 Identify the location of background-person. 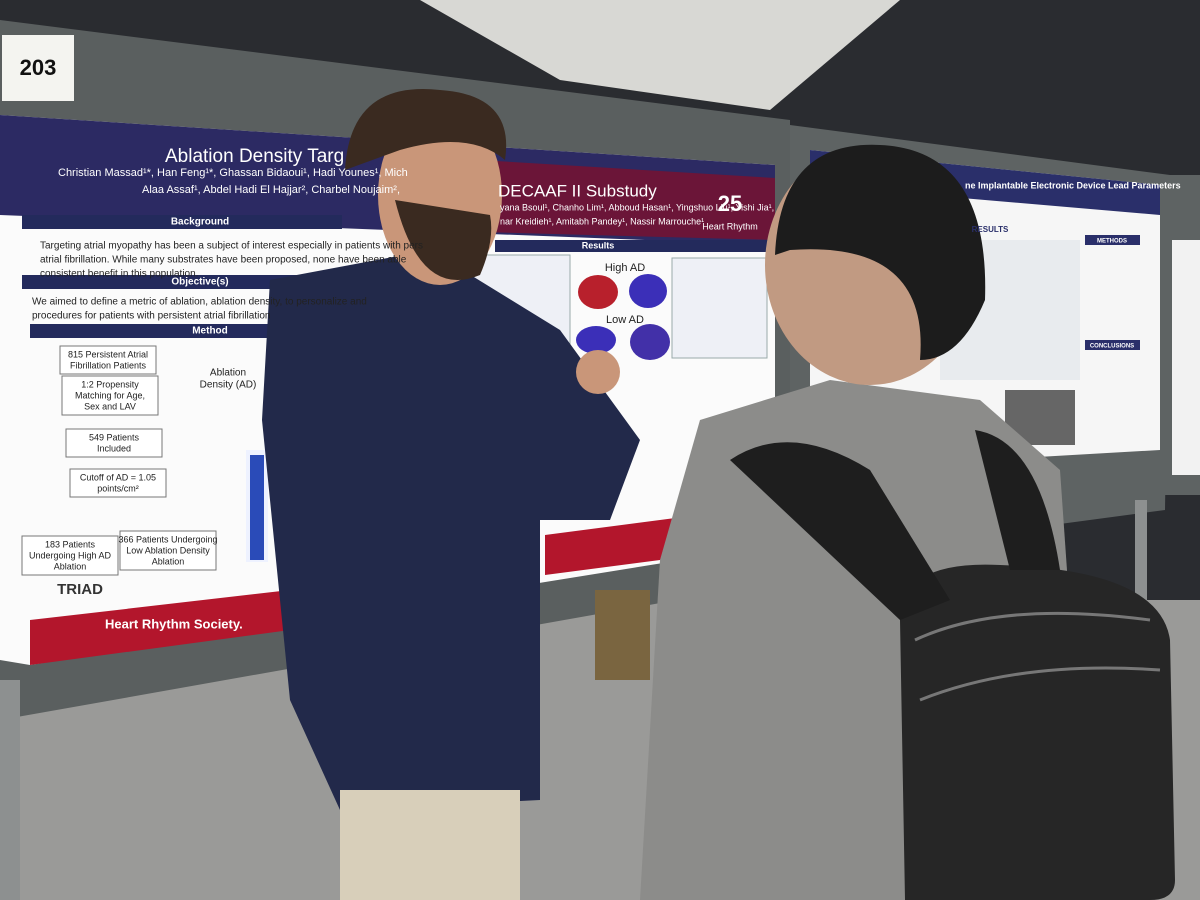
(622, 635).